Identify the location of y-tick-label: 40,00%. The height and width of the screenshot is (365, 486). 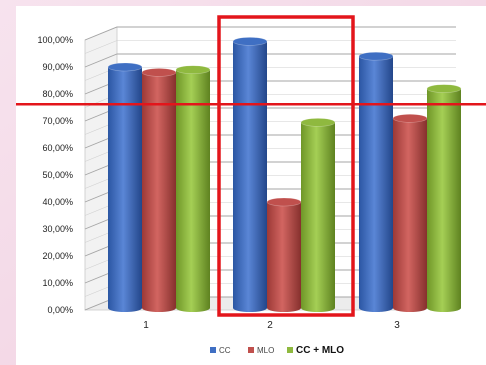
(57, 202).